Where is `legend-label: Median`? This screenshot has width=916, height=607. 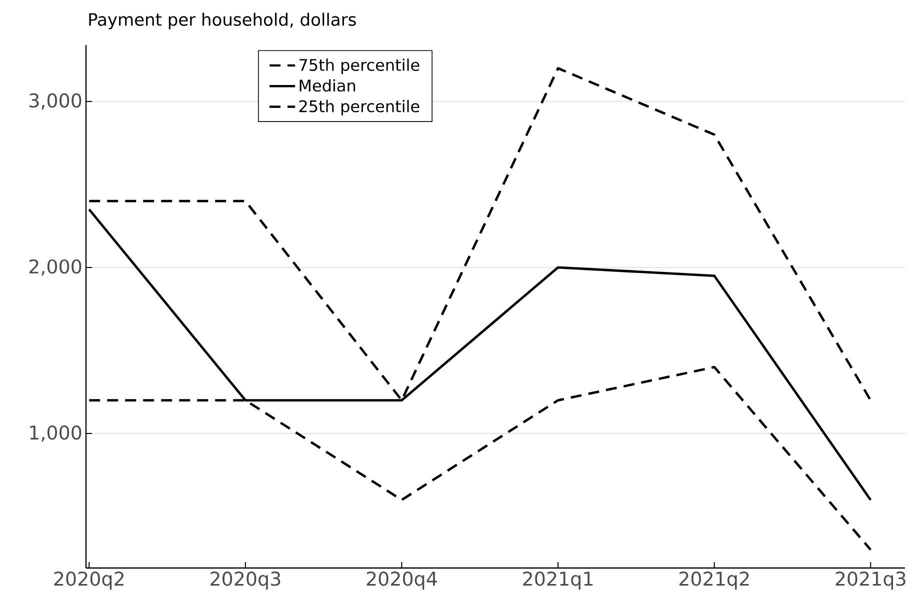 legend-label: Median is located at coordinates (328, 85).